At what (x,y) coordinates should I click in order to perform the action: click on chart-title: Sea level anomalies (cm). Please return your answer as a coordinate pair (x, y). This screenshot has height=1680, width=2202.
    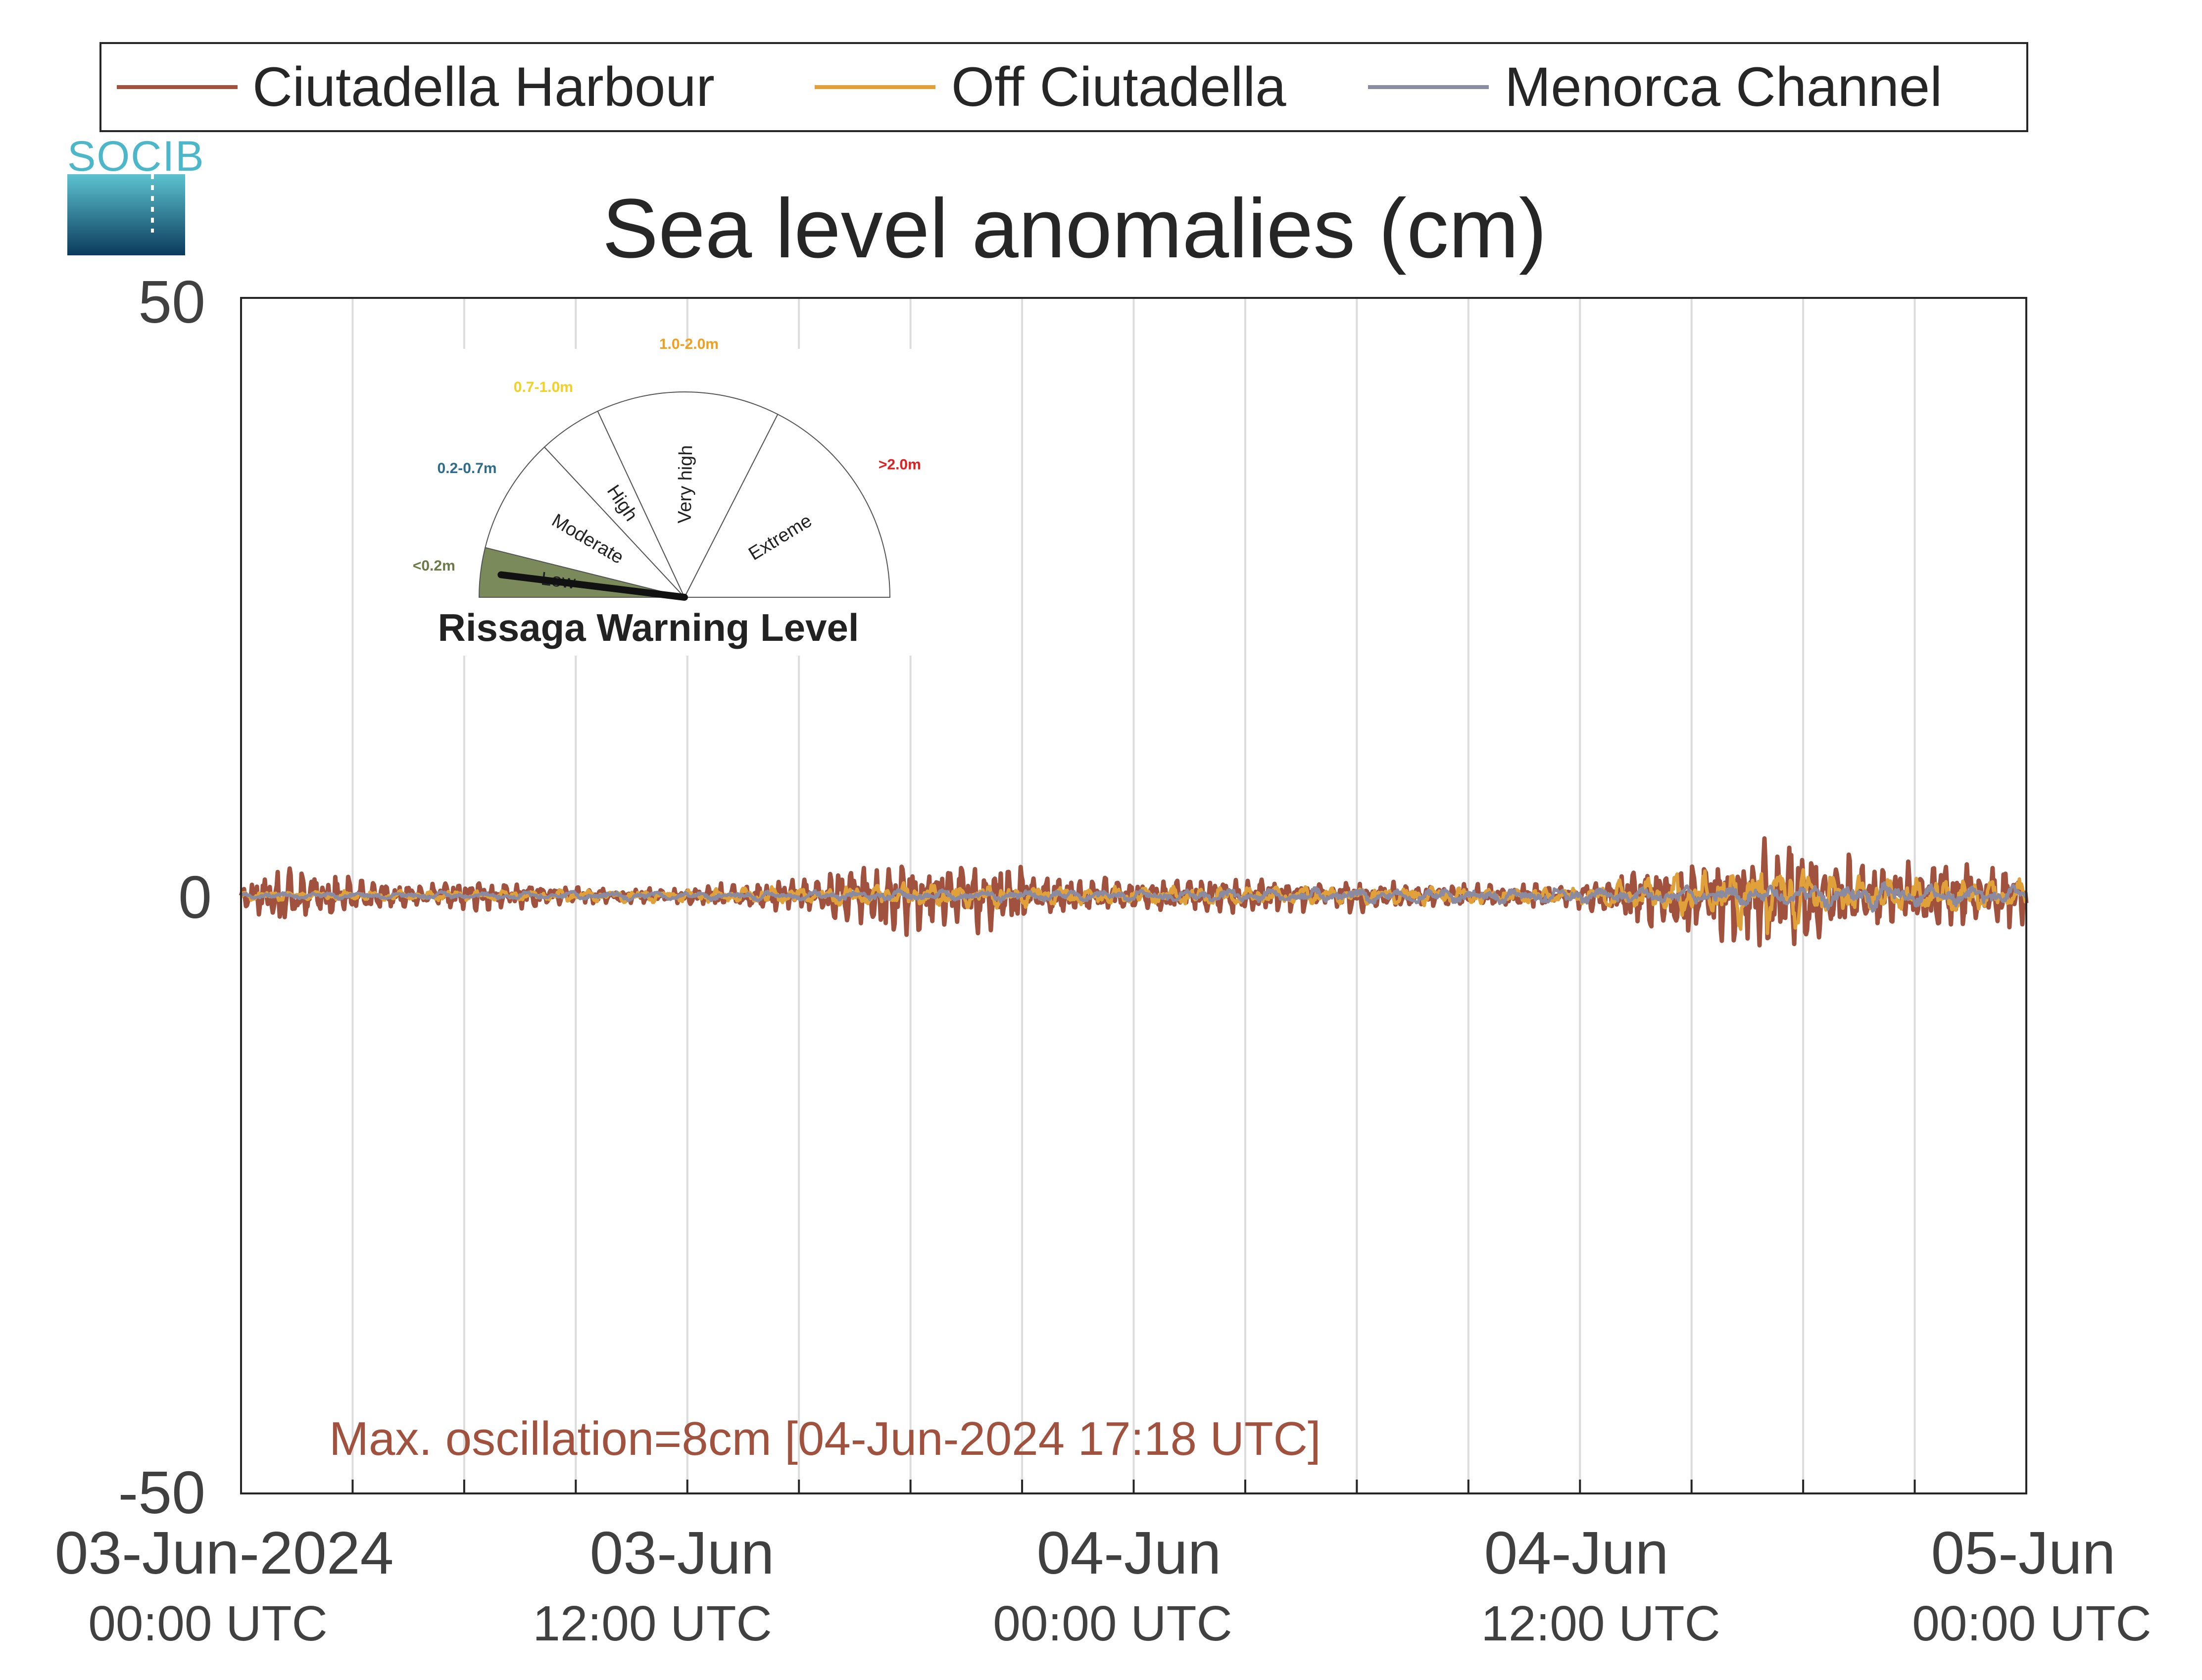
    Looking at the image, I should click on (1075, 229).